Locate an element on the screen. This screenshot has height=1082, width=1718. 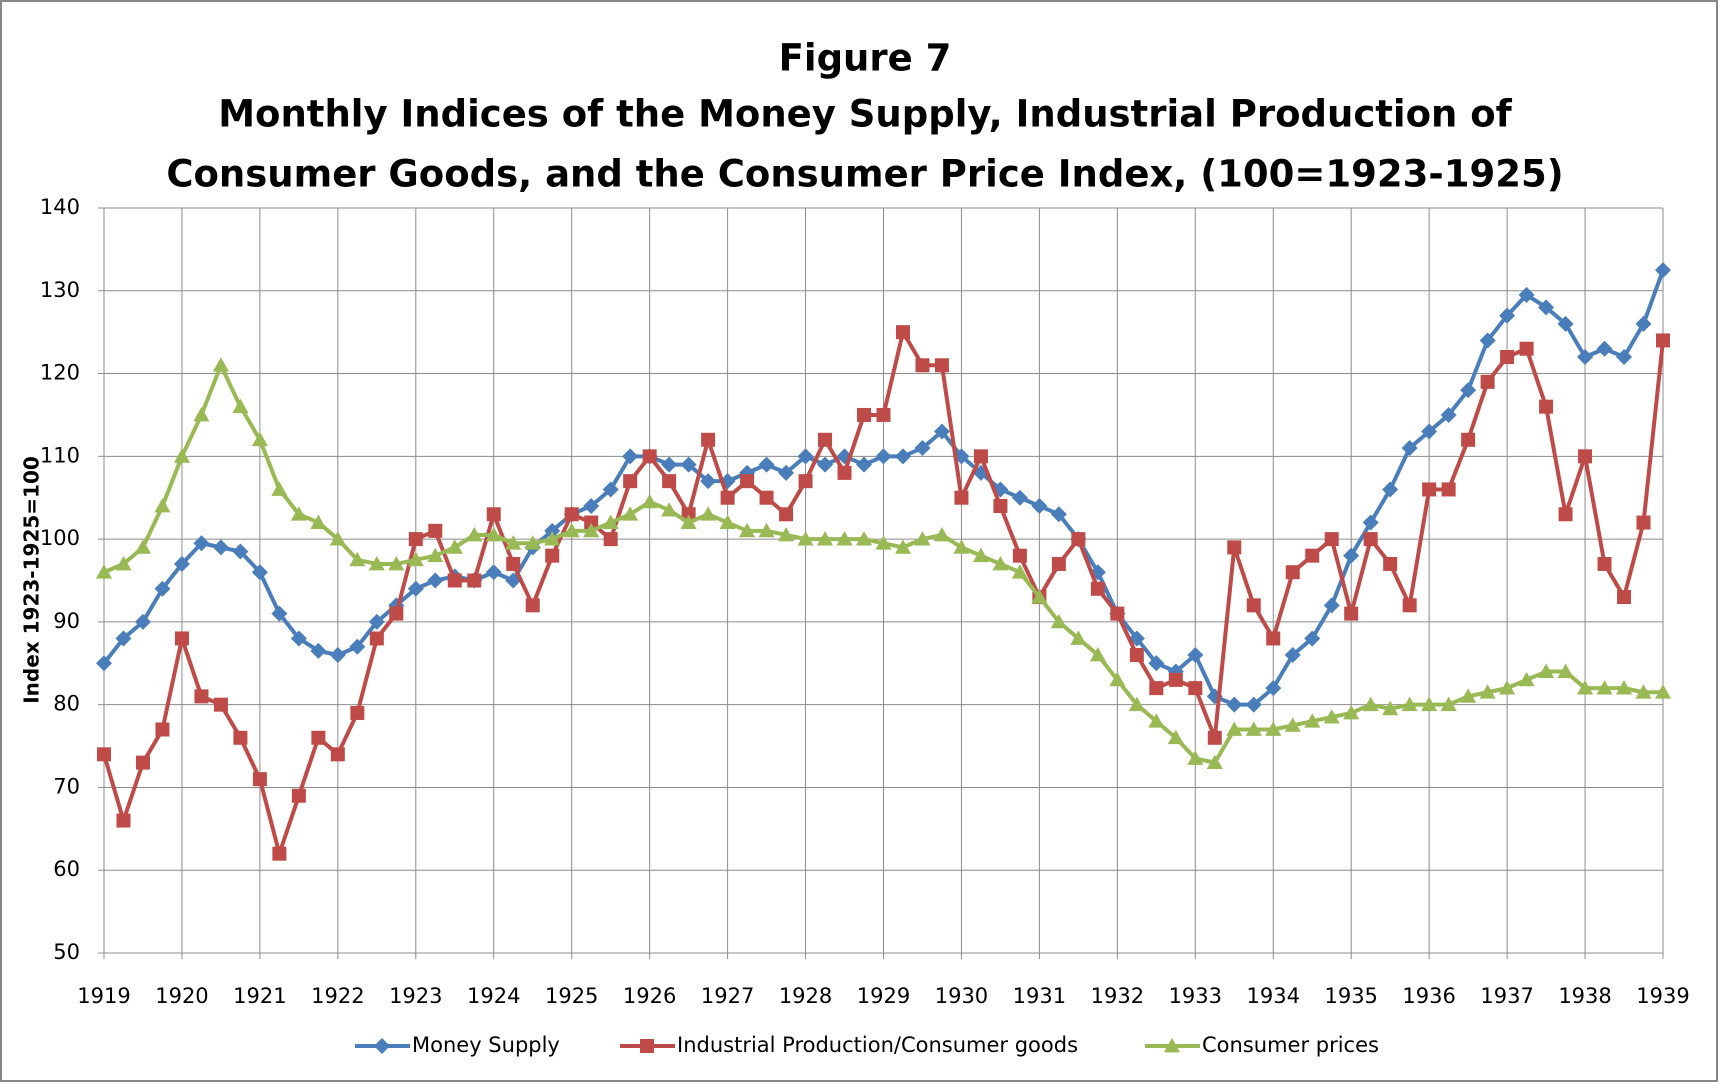
x-tick-label: 1919 is located at coordinates (103, 996).